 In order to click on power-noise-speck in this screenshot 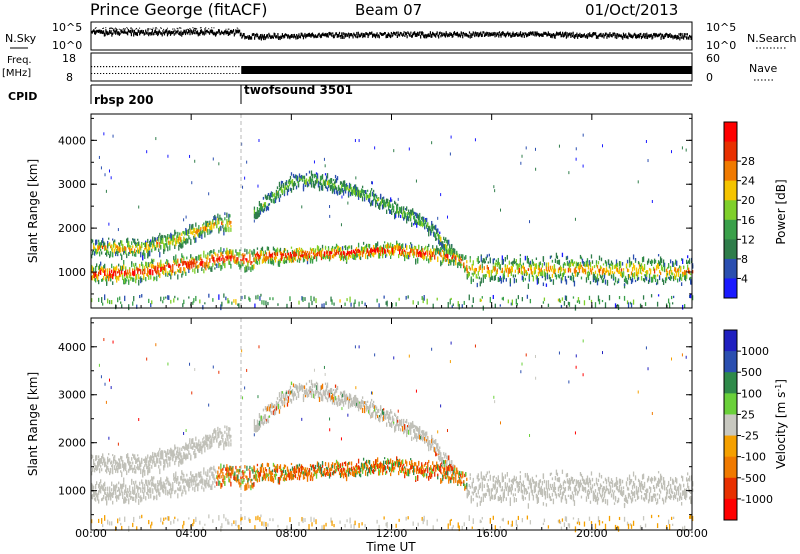, I will do `click(441, 195)`.